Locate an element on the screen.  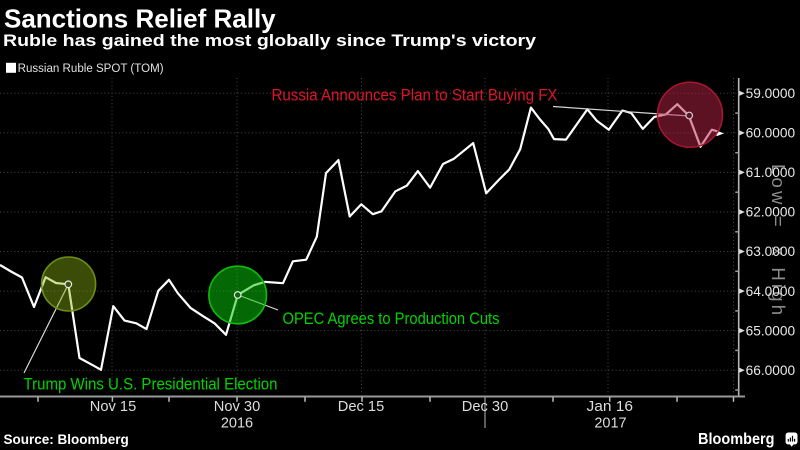
svg-text: Bloomberg is located at coordinates (736, 439).